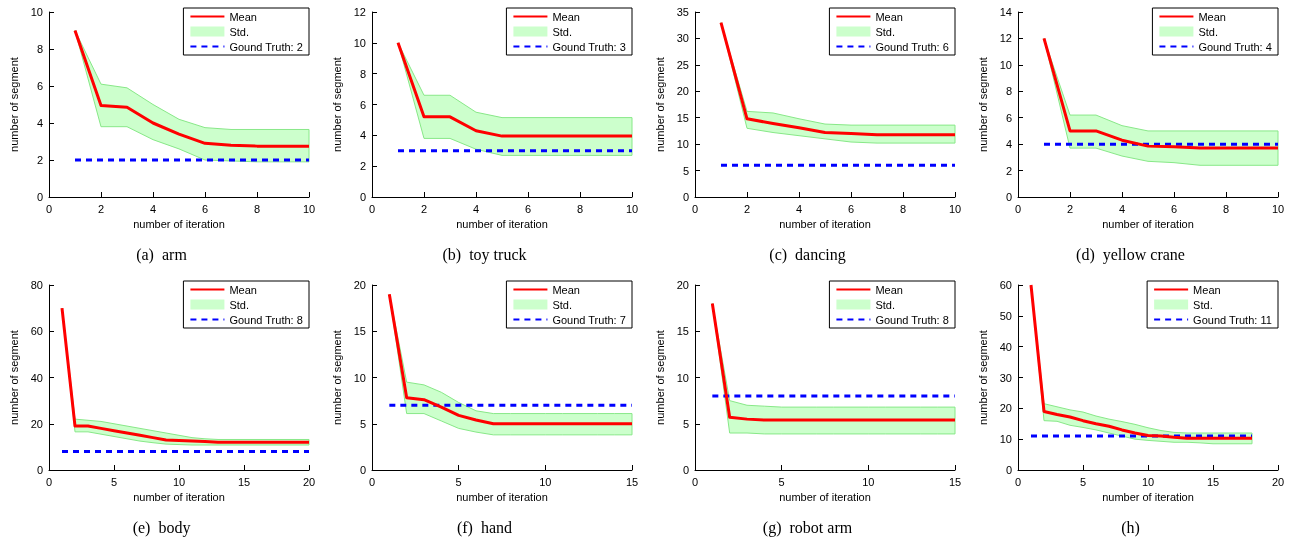 Image resolution: width=1292 pixels, height=546 pixels. What do you see at coordinates (807, 254) in the screenshot?
I see `text: (c) dancing` at bounding box center [807, 254].